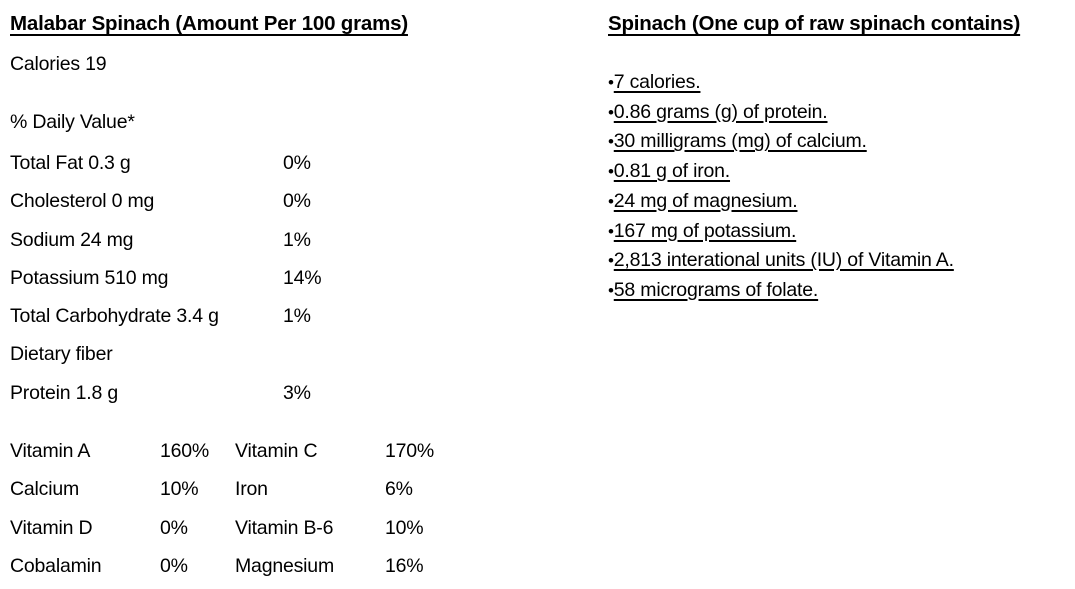 The height and width of the screenshot is (589, 1075). What do you see at coordinates (716, 289) in the screenshot?
I see `bullet-text: 58 micrograms of folate.` at bounding box center [716, 289].